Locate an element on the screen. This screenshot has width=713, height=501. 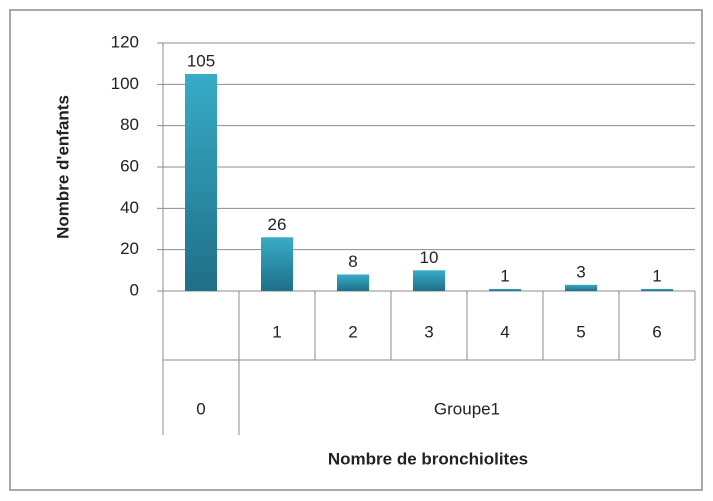
y-tick-label: 80 is located at coordinates (129, 124).